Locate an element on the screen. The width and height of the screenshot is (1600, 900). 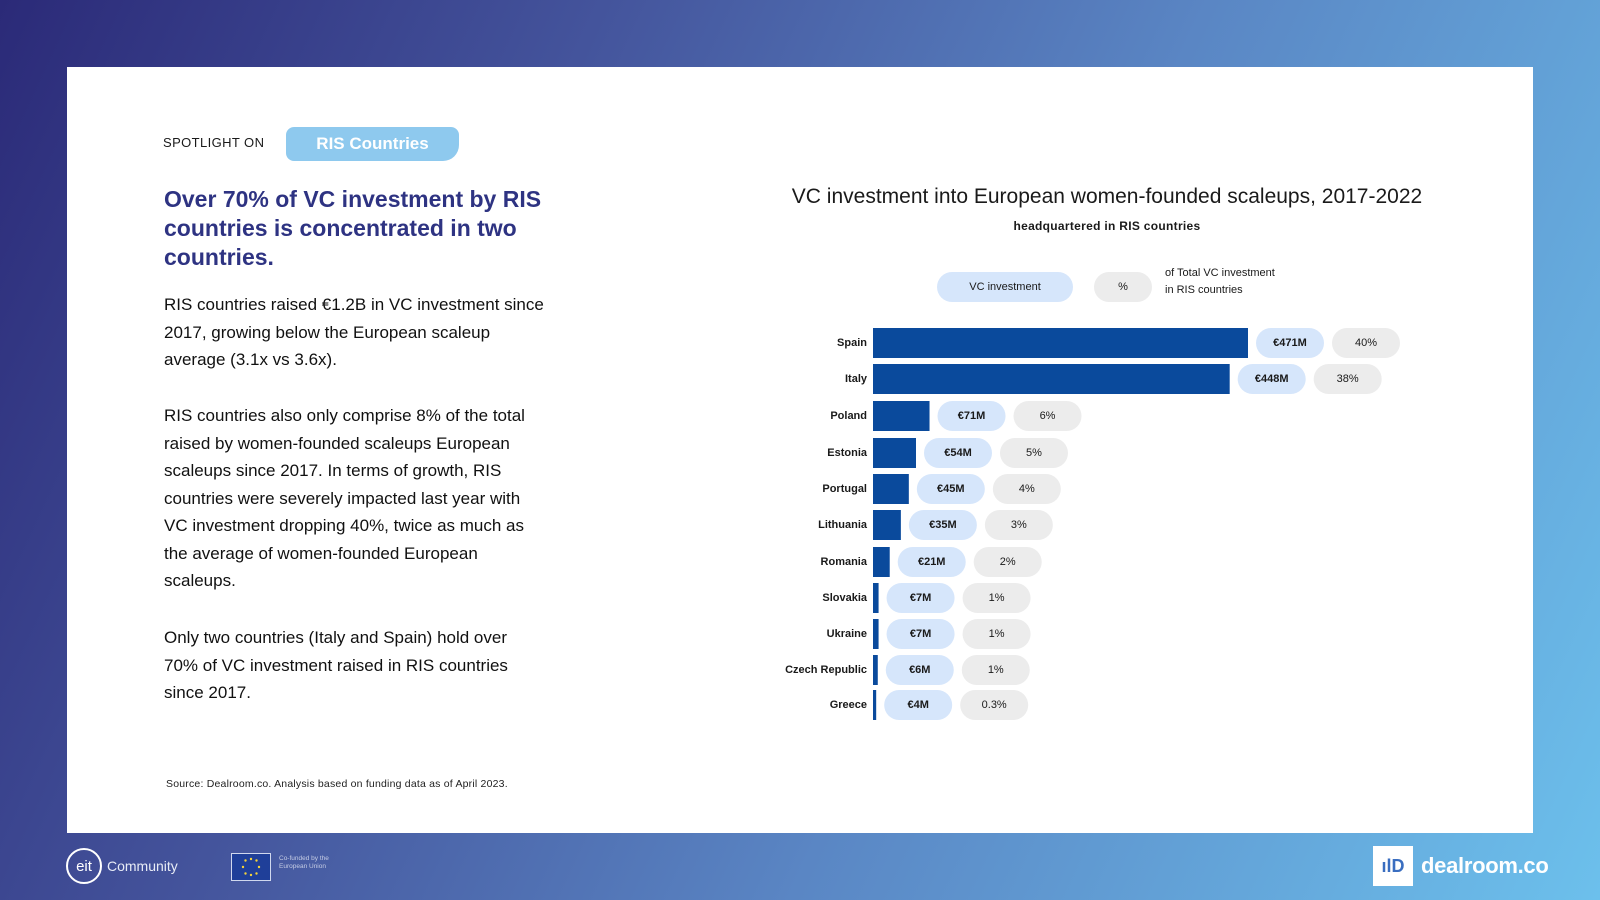
dealroom-logo-icon: ılD is located at coordinates (1393, 866).